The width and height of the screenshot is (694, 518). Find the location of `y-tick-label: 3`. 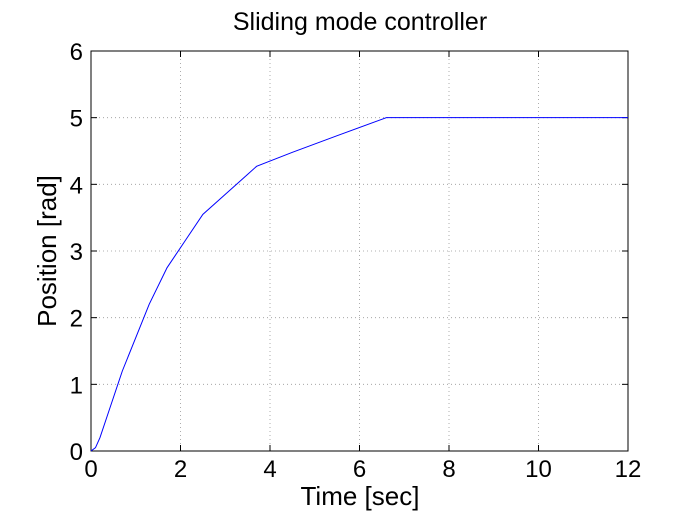

y-tick-label: 3 is located at coordinates (76, 252).